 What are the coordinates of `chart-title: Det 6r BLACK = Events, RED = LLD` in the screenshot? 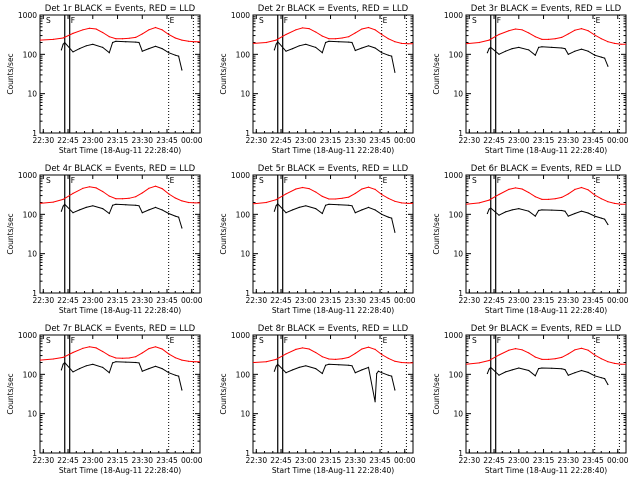 It's located at (546, 169).